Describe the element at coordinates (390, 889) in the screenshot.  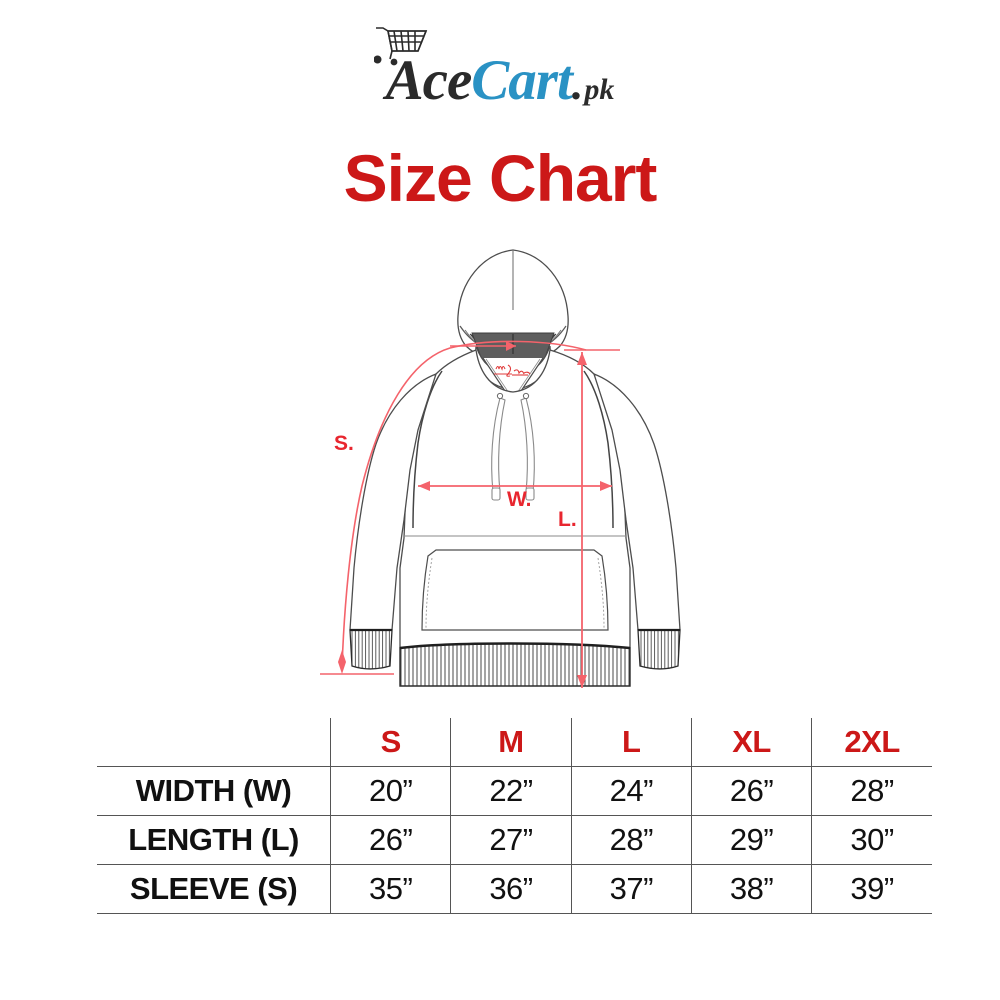
I see `cell-sleeve-s: 35”` at that location.